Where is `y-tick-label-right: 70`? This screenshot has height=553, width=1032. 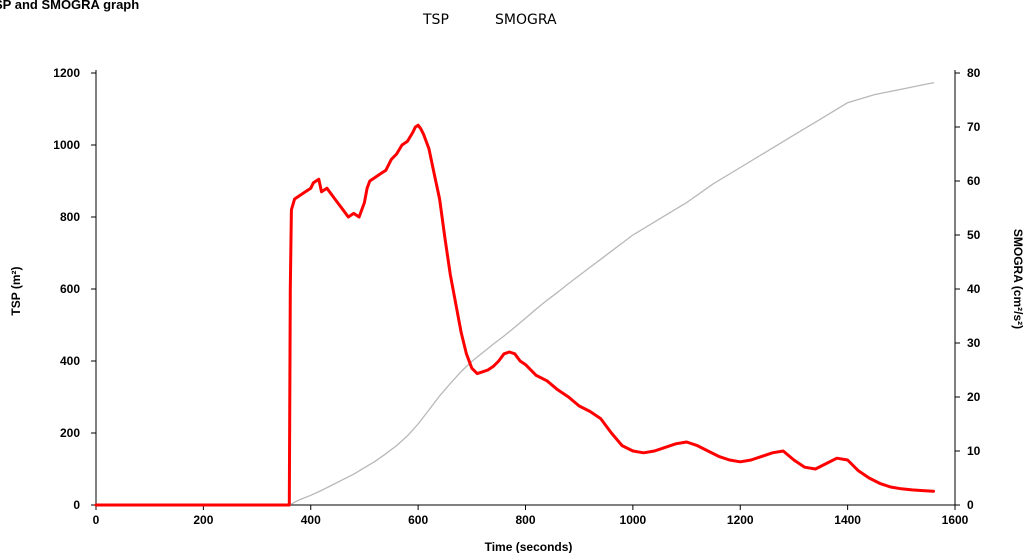
y-tick-label-right: 70 is located at coordinates (974, 127).